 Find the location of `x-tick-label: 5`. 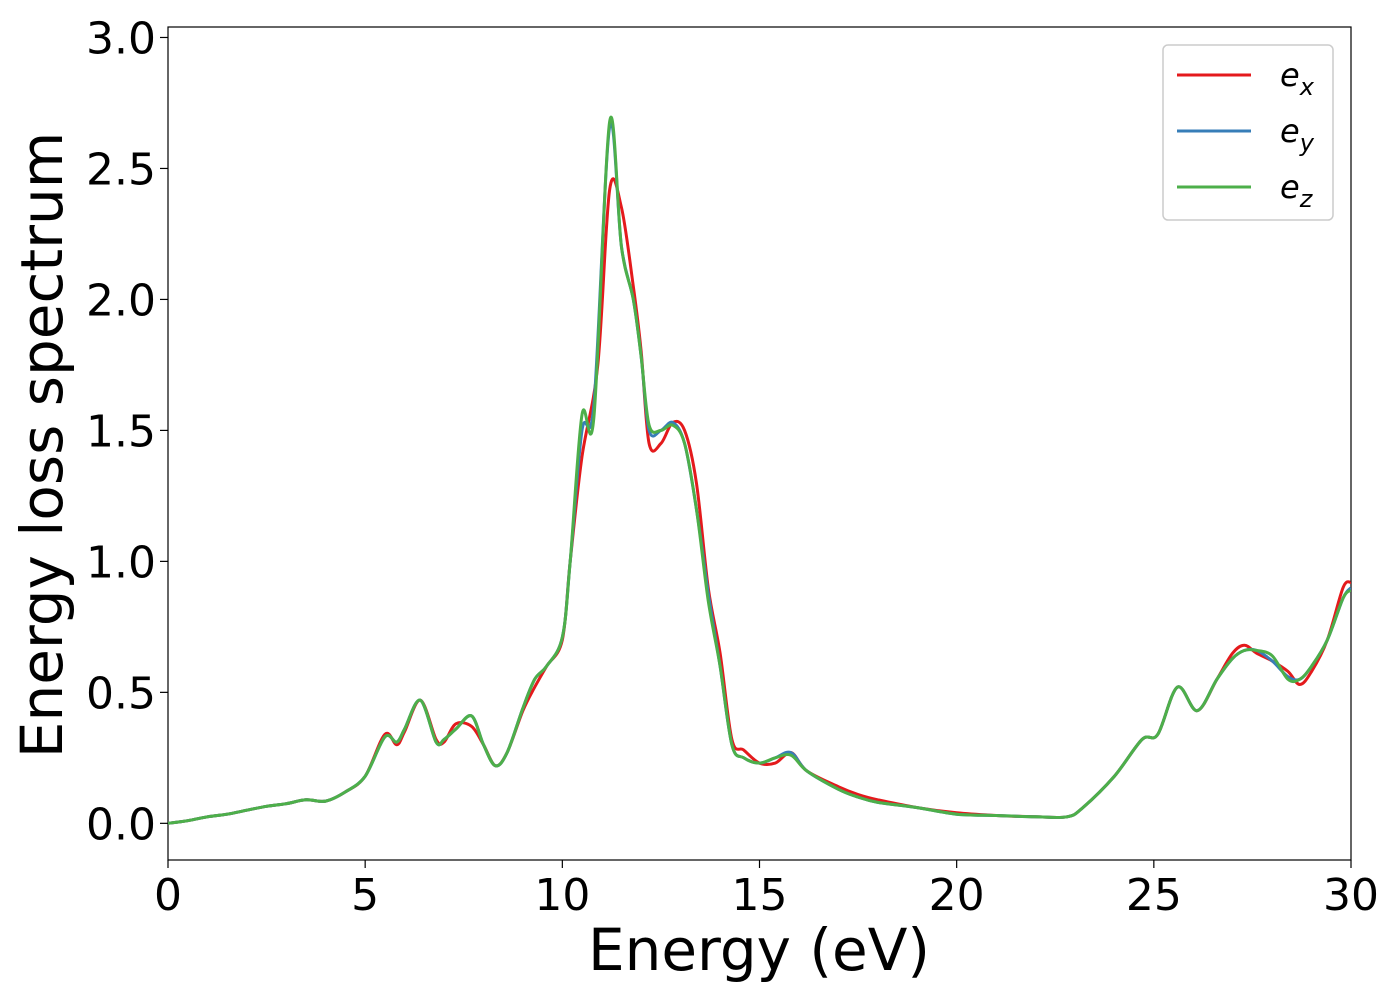

x-tick-label: 5 is located at coordinates (365, 895).